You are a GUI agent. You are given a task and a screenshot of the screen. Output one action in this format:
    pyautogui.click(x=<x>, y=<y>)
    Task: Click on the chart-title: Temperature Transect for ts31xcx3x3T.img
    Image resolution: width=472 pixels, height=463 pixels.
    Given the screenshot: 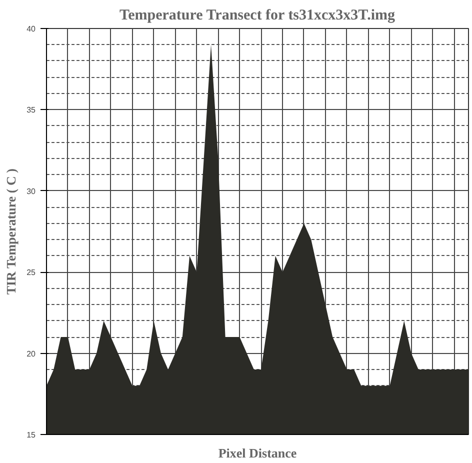 What is the action you would take?
    pyautogui.click(x=257, y=16)
    